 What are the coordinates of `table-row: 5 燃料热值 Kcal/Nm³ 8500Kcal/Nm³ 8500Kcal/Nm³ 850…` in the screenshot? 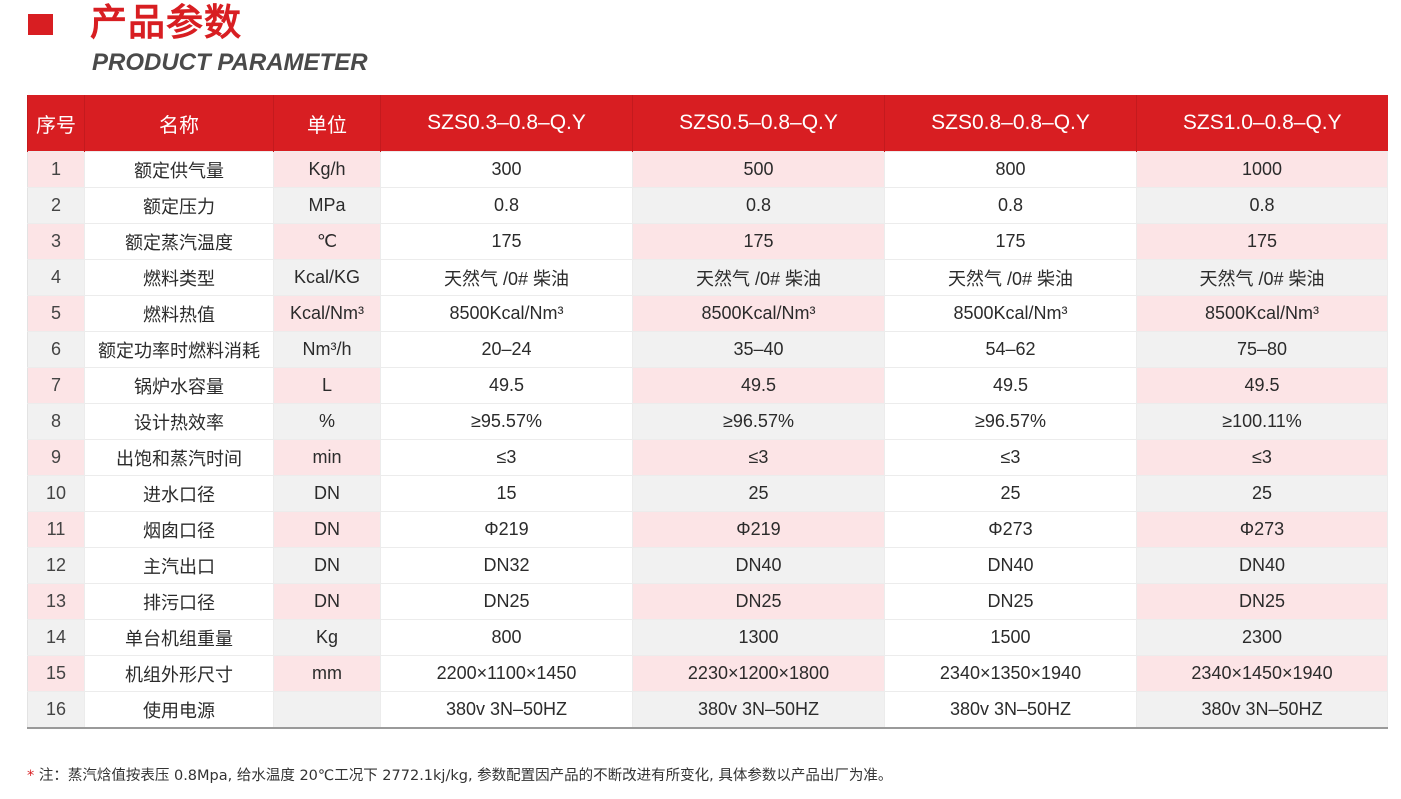 It's located at (707, 313).